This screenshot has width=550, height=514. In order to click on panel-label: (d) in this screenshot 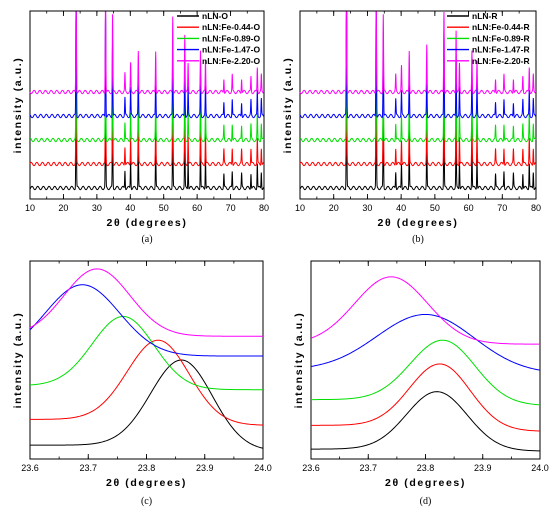, I will do `click(426, 501)`.